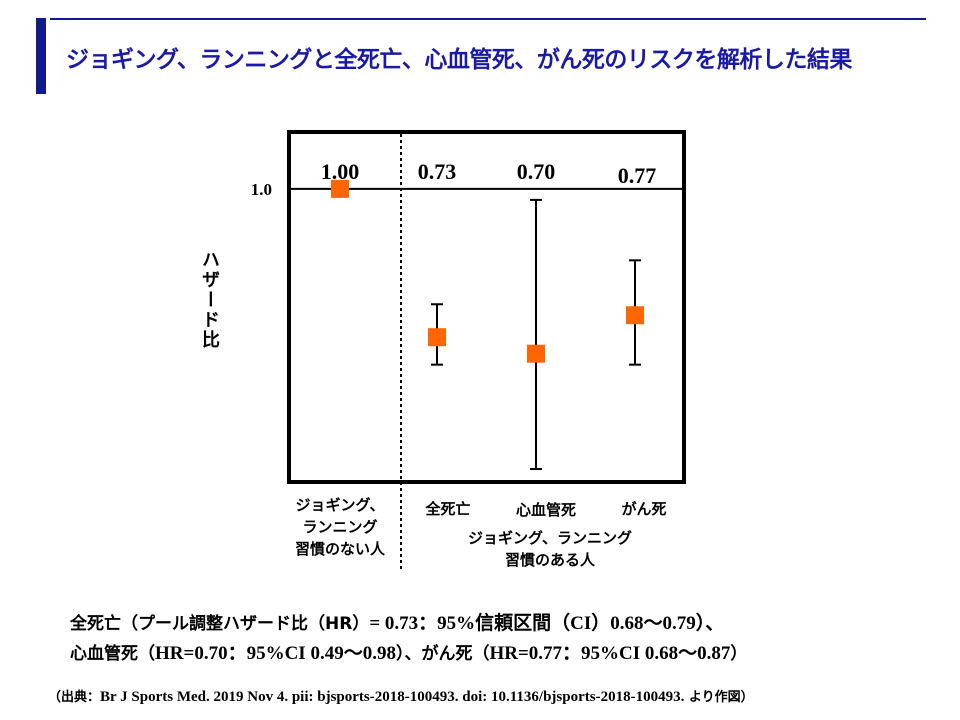  What do you see at coordinates (550, 549) in the screenshot?
I see `habit-group-label: ジョギング、ランニング 習慣のある人` at bounding box center [550, 549].